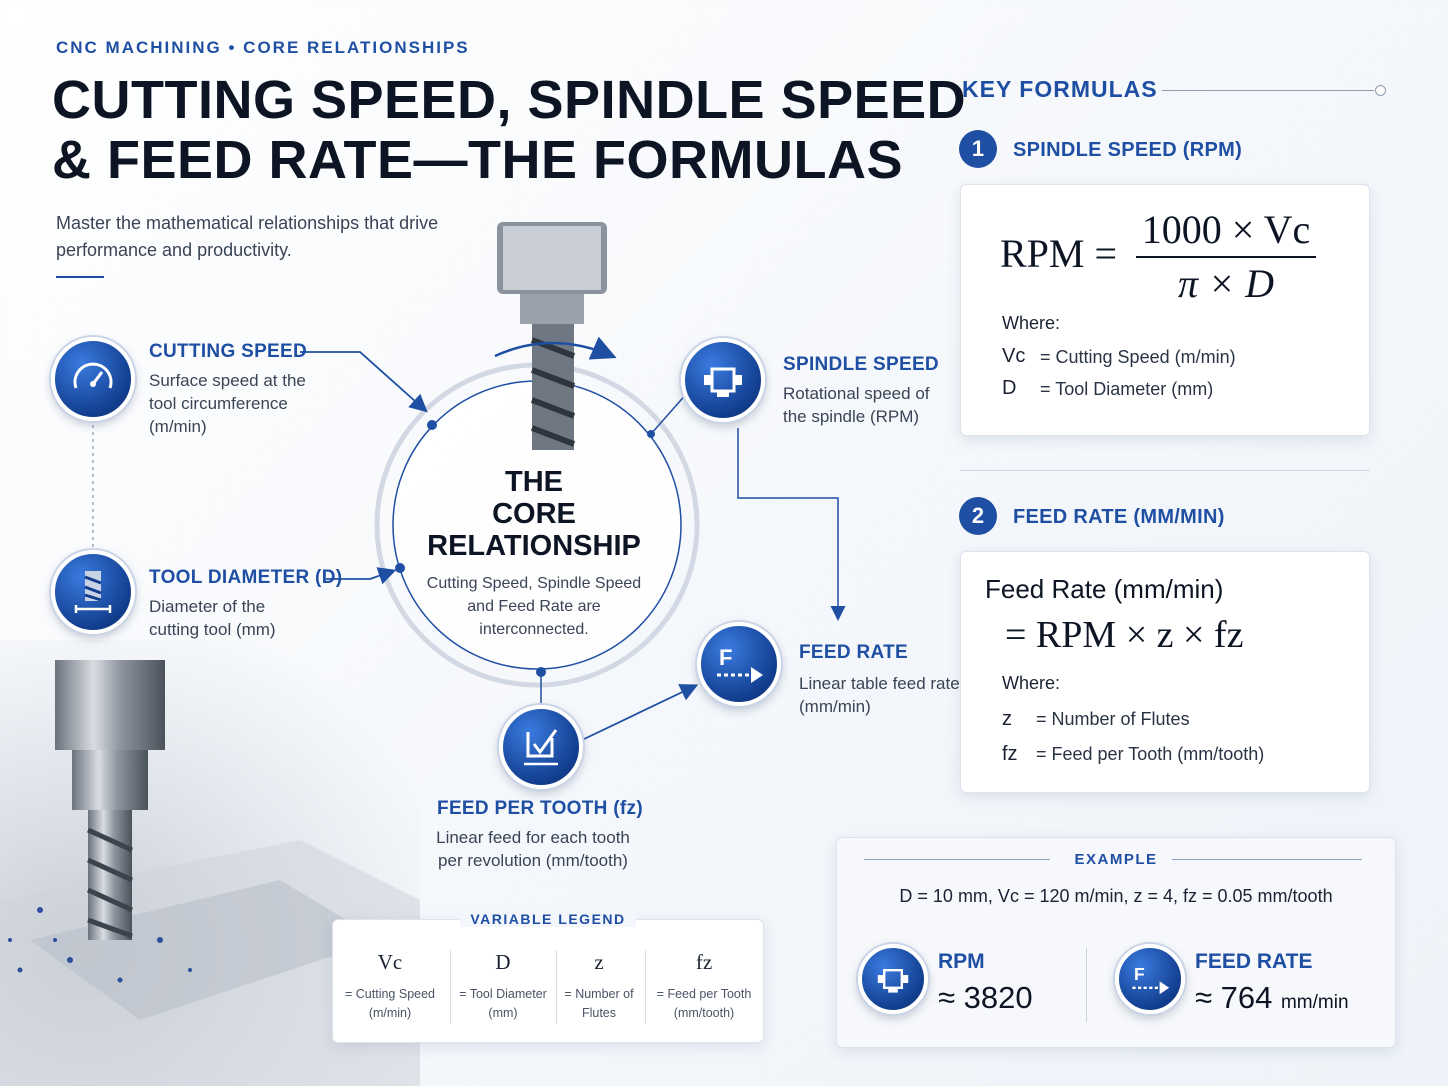 This screenshot has width=1448, height=1086. Describe the element at coordinates (1119, 517) in the screenshot. I see `feed-formula-title: FEED RATE (MM/MIN)` at that location.